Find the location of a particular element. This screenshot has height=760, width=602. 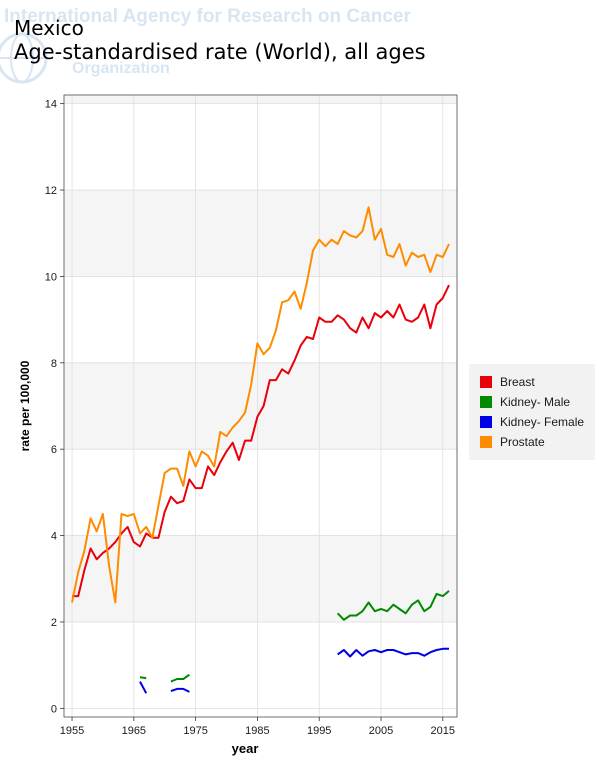

x-tick-label: 2015 is located at coordinates (443, 731).